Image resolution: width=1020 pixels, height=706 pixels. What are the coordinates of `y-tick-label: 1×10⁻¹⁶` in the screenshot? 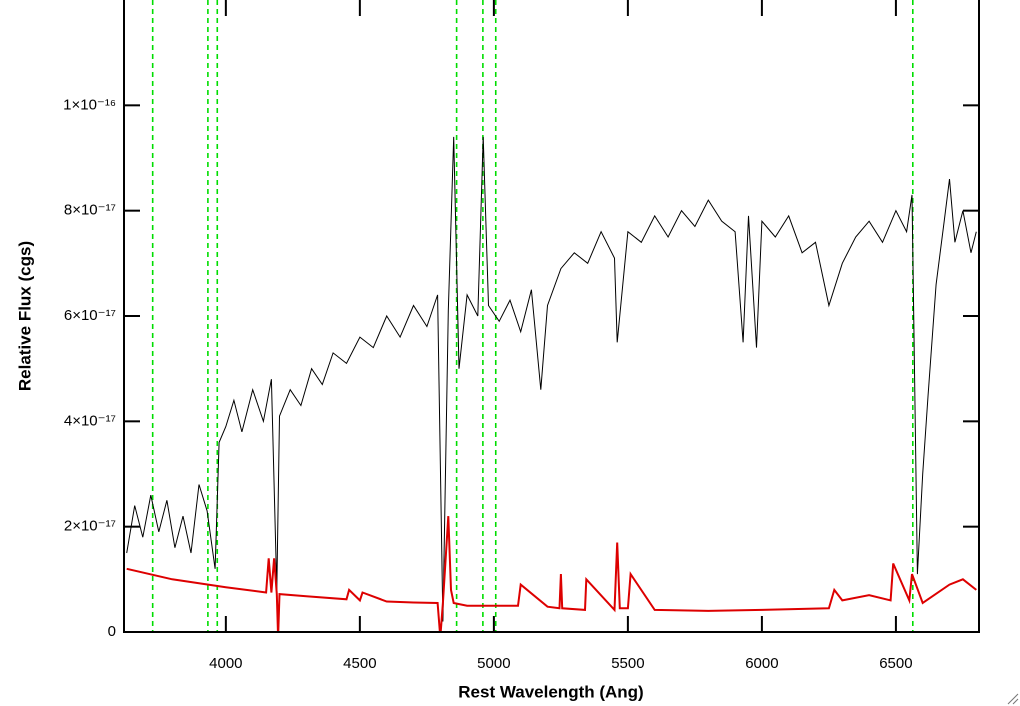 It's located at (89, 104).